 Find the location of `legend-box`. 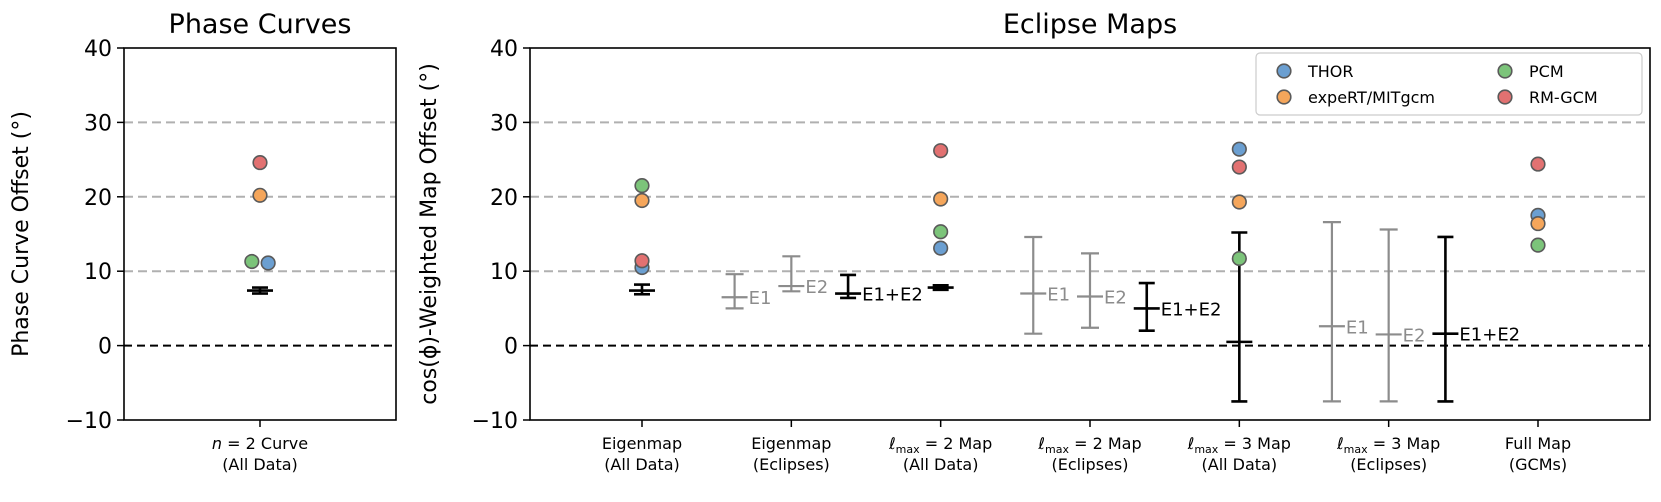

legend-box is located at coordinates (1449, 84).